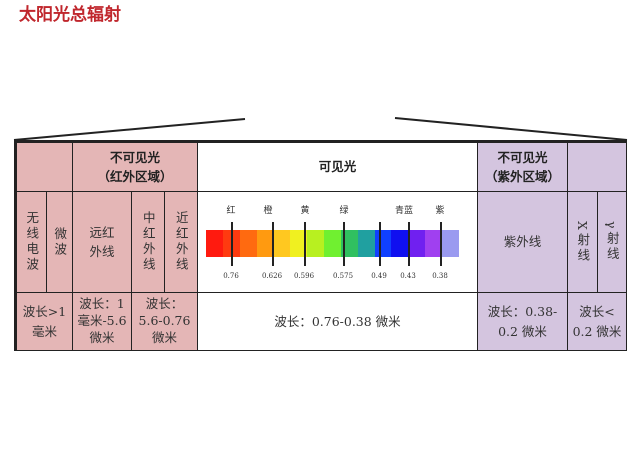  I want to click on visible-spectrum-cell: 0.76 0.626 0.596 0.575 0.49 0.43 0.38 红 橙 黄 绿 青蓝 紫, so click(337, 242).